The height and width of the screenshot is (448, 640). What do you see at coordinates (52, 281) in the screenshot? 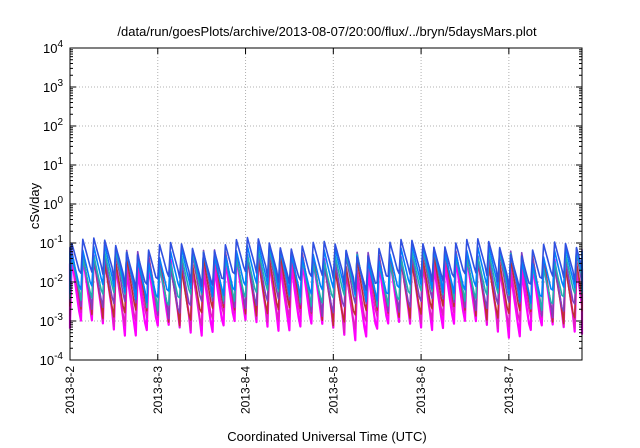
I see `y-tick-label: 10⁻²` at bounding box center [52, 281].